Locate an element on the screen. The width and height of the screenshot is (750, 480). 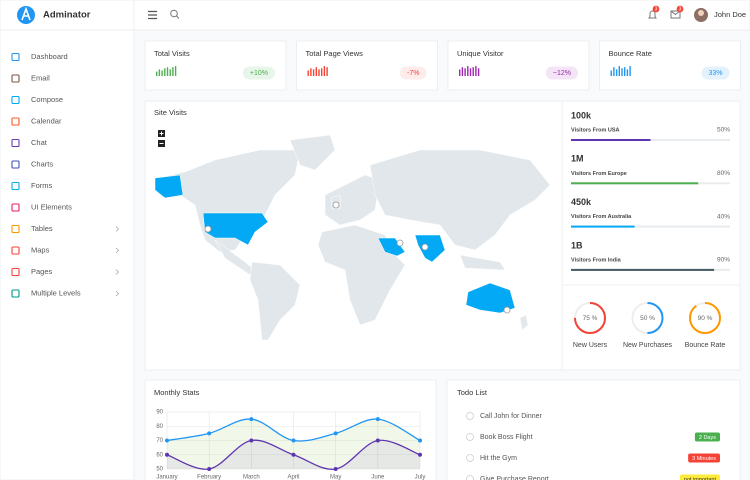
menu-item: UI Elements is located at coordinates (51, 206).